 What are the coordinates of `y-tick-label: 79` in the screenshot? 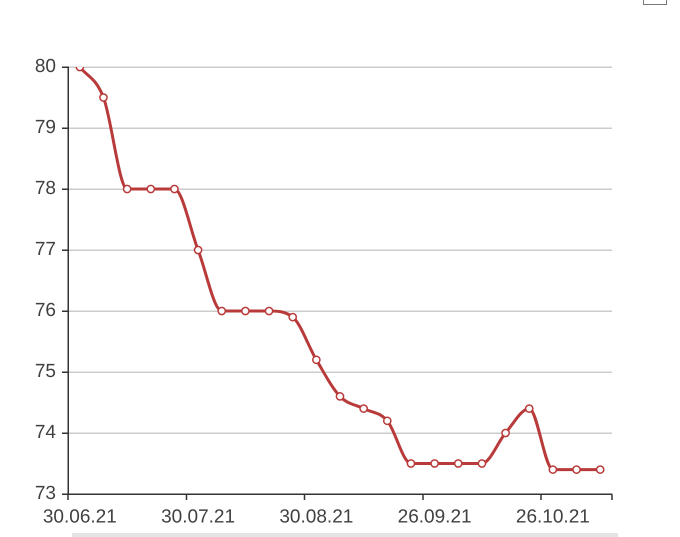 It's located at (45, 127).